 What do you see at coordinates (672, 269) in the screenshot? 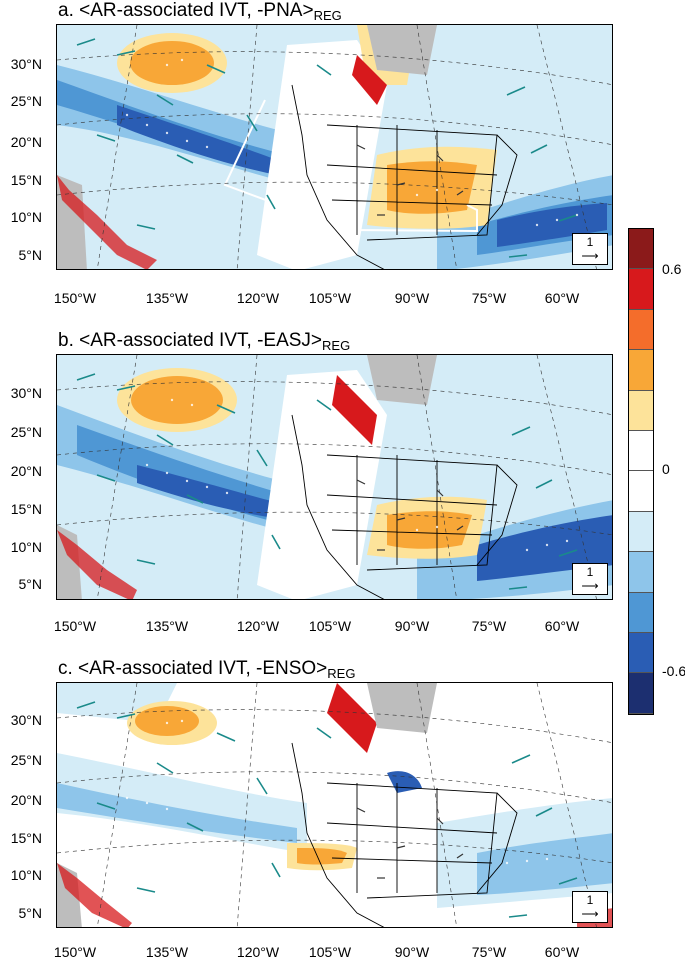
I see `colorbar-label-max: 0.6` at bounding box center [672, 269].